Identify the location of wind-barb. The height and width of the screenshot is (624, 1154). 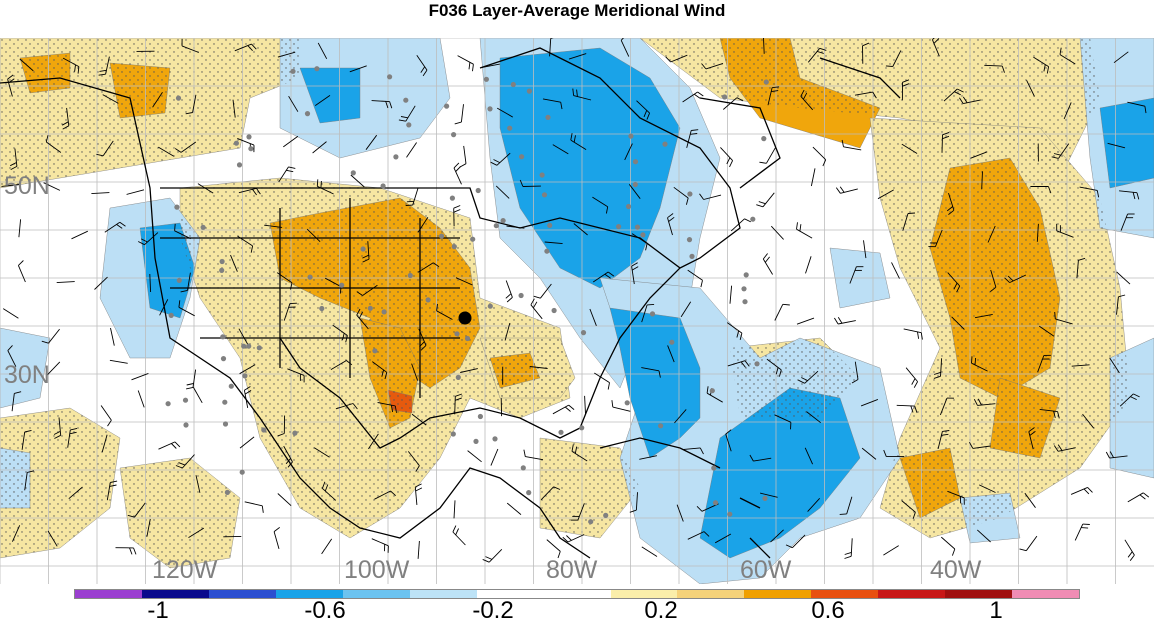
(455, 405).